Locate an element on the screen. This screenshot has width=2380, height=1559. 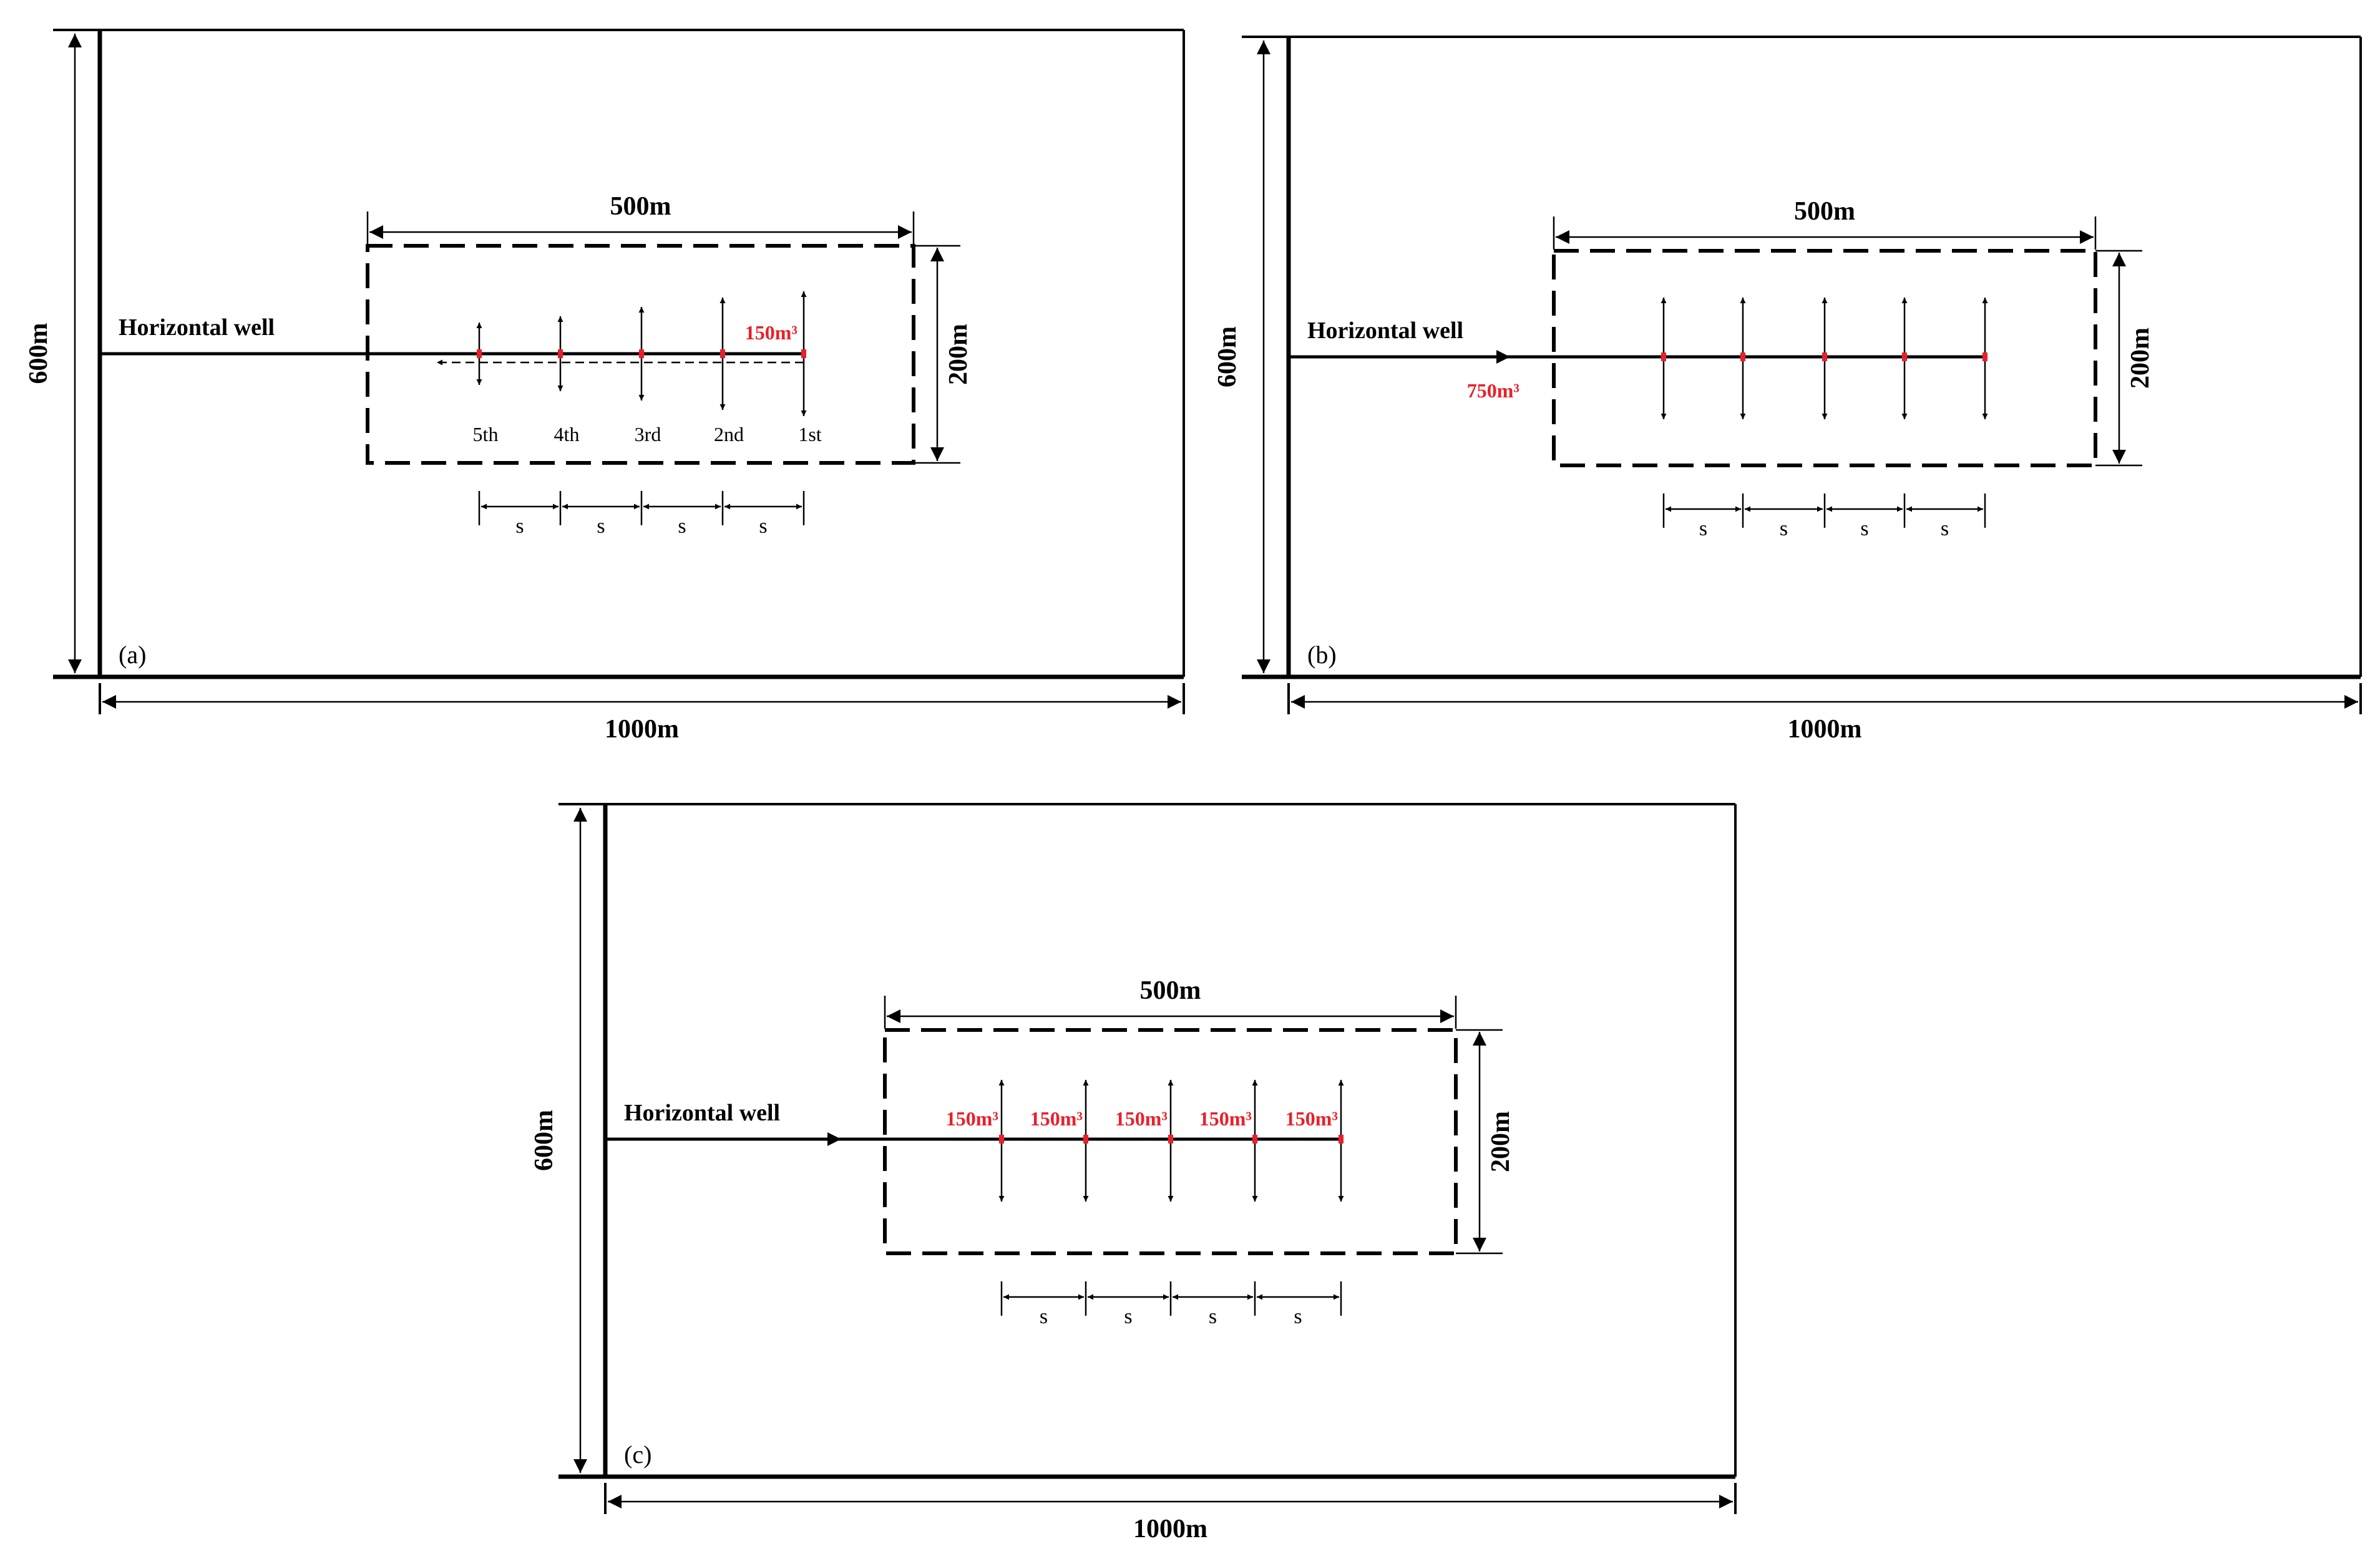
injection-volume-label-3: 150m³ is located at coordinates (1142, 1118).